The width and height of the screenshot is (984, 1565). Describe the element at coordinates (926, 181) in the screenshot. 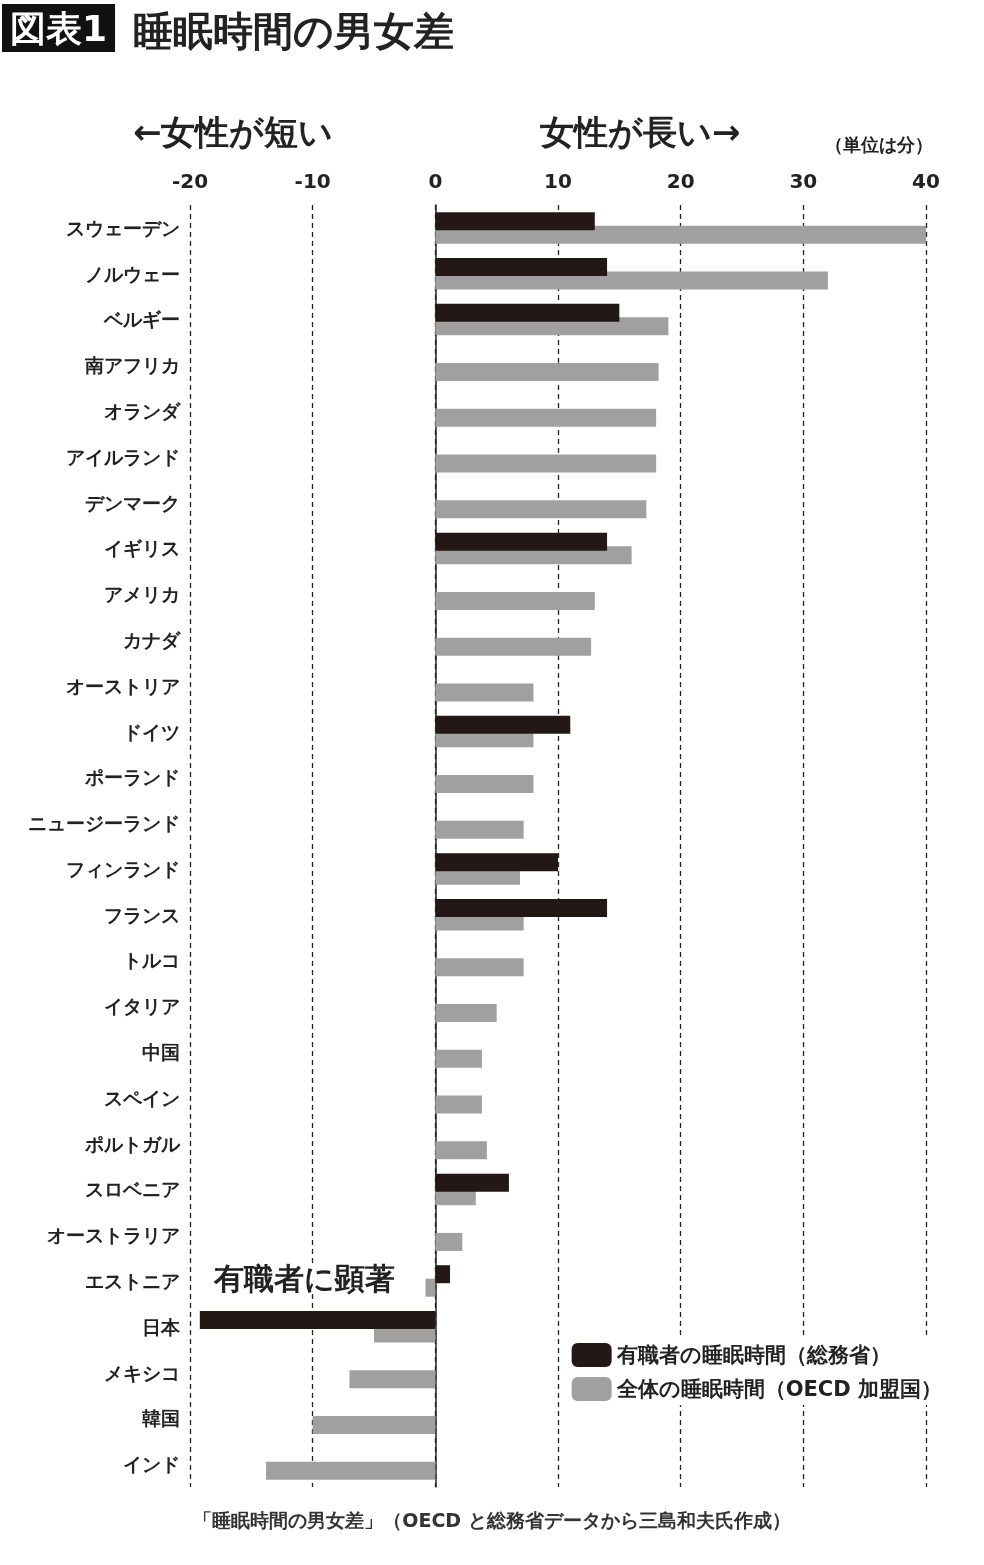

I see `x-tick-label: 40` at that location.